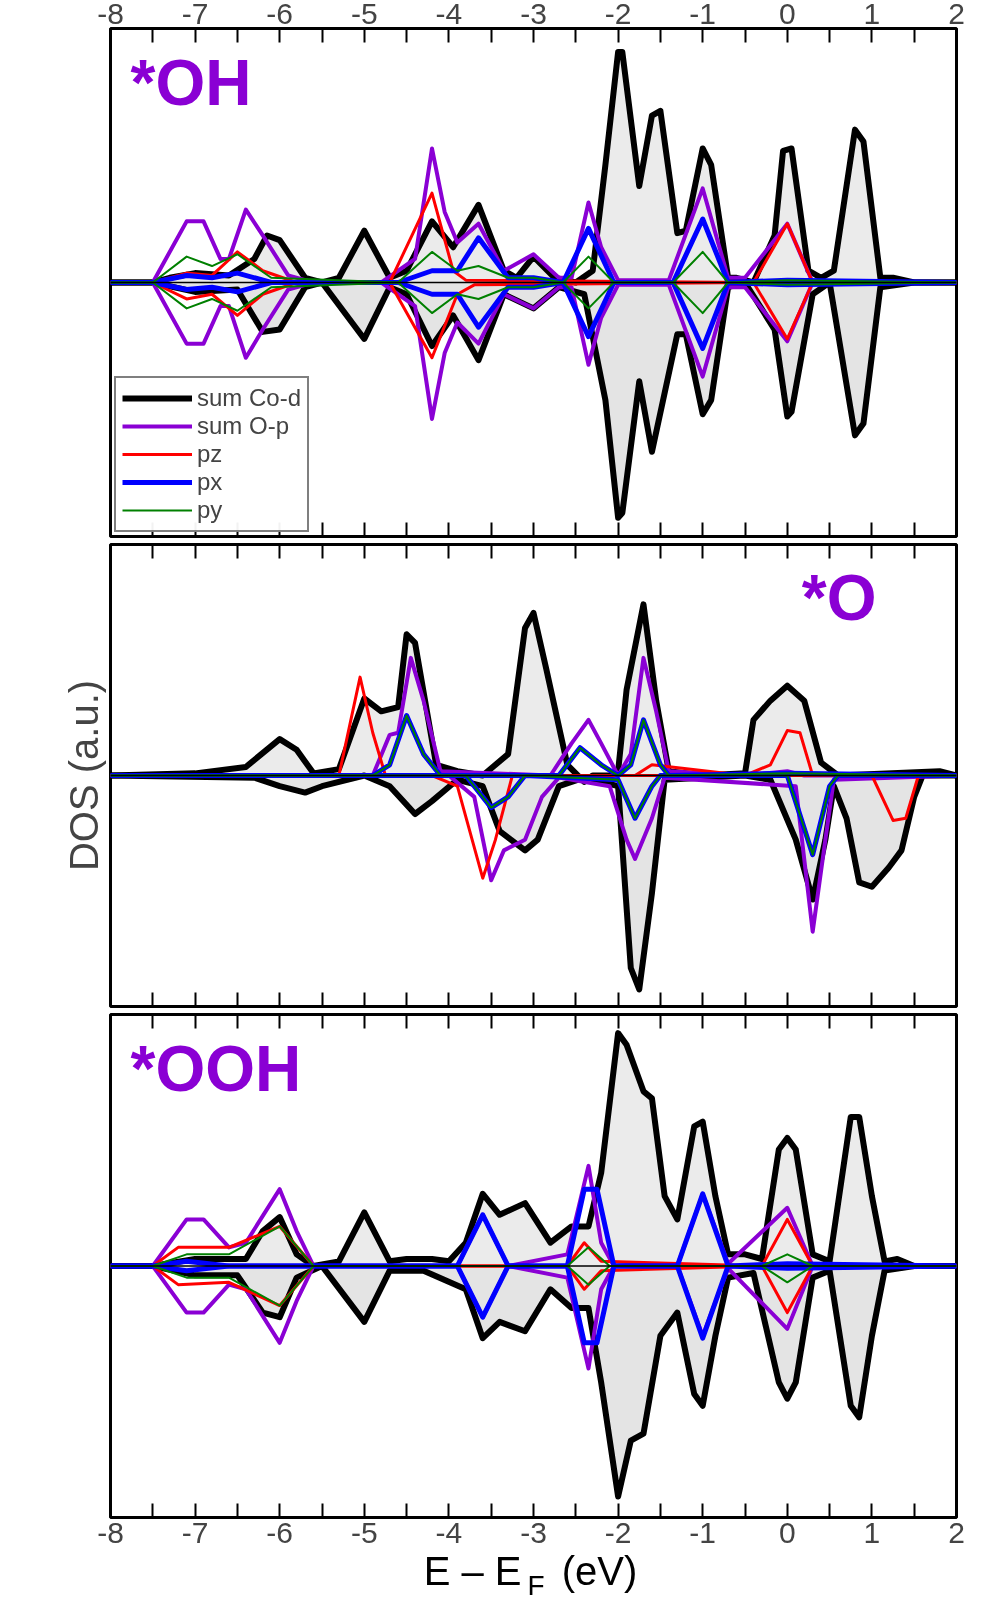 The height and width of the screenshot is (1600, 996). What do you see at coordinates (839, 597) in the screenshot?
I see `chart-title: *O` at bounding box center [839, 597].